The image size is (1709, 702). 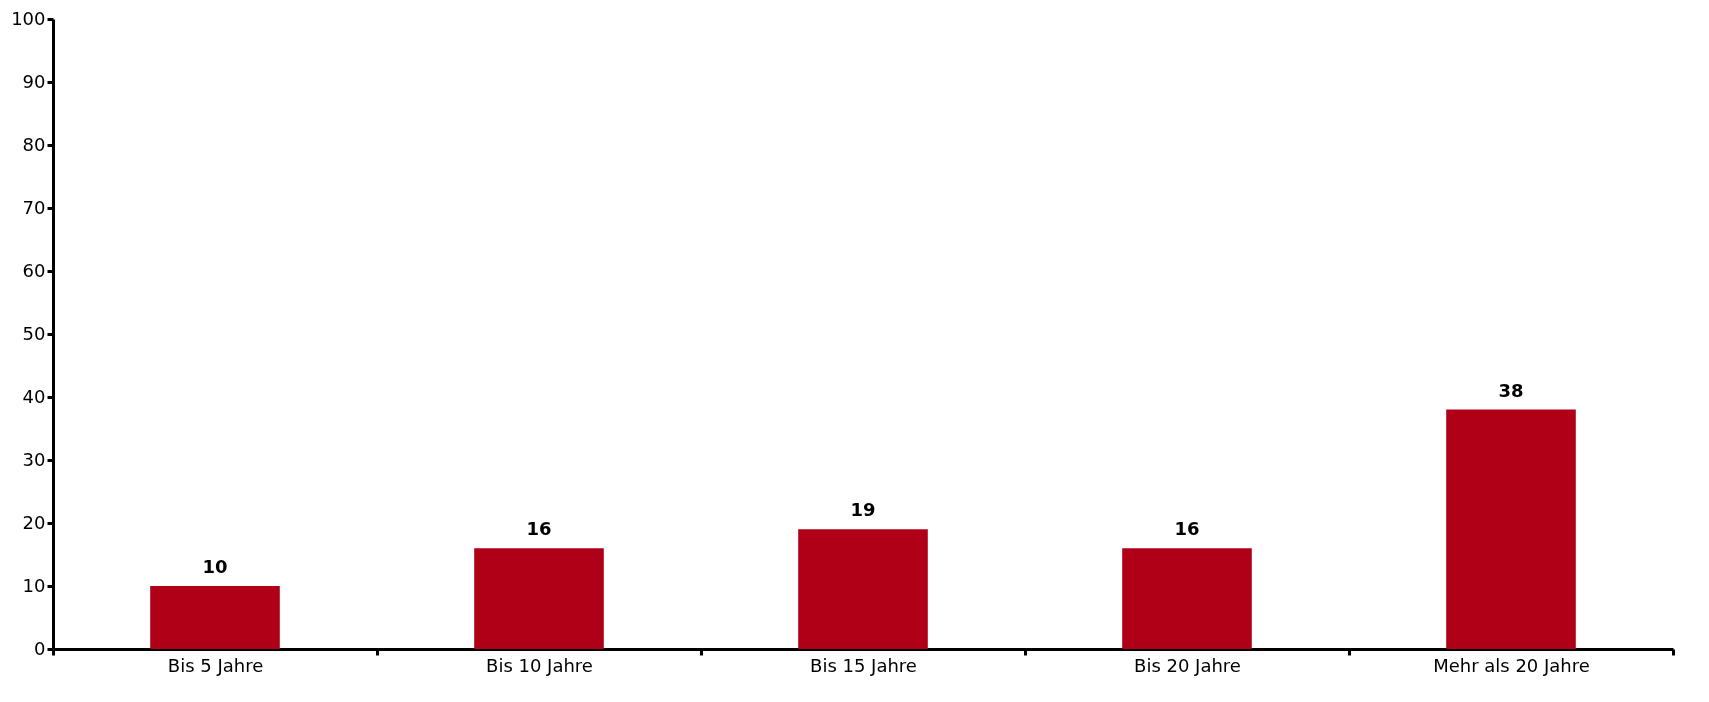 What do you see at coordinates (34, 522) in the screenshot?
I see `y-tick-label: 20` at bounding box center [34, 522].